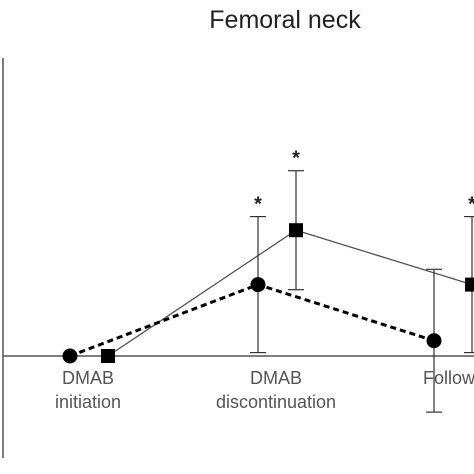  Describe the element at coordinates (258, 205) in the screenshot. I see `circle-significance-mark: *` at that location.